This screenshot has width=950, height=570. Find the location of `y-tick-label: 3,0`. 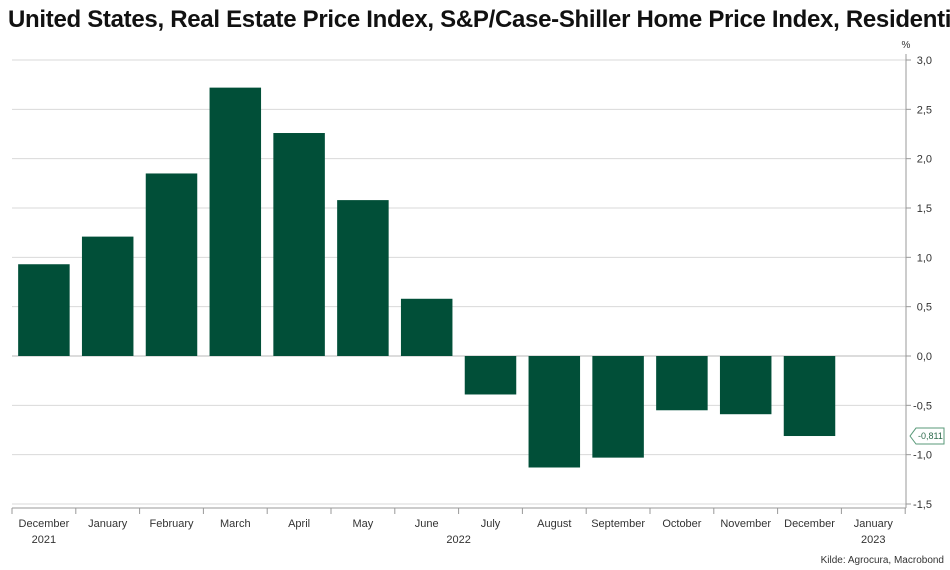

y-tick-label: 3,0 is located at coordinates (924, 61).